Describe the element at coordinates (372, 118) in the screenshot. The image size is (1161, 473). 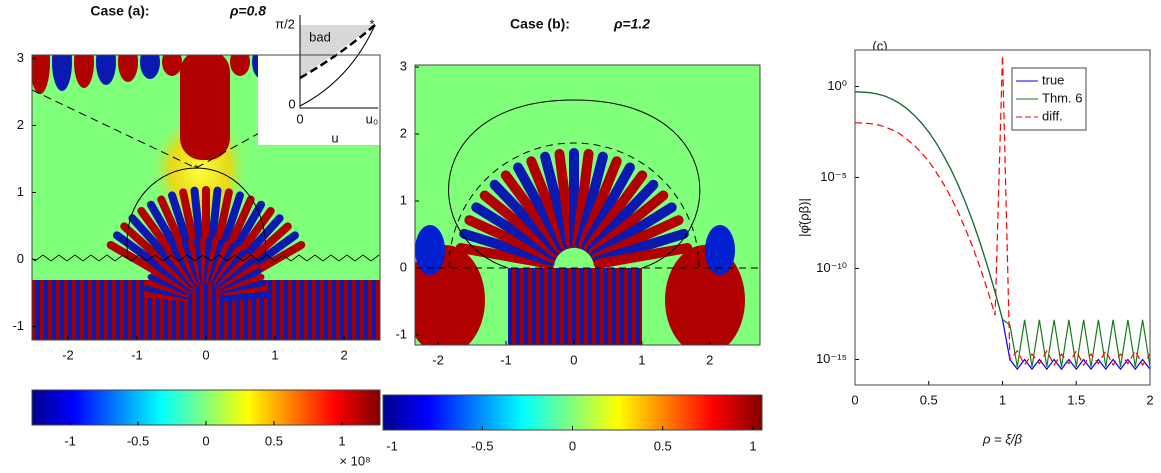
I see `inset-label: u₀` at that location.